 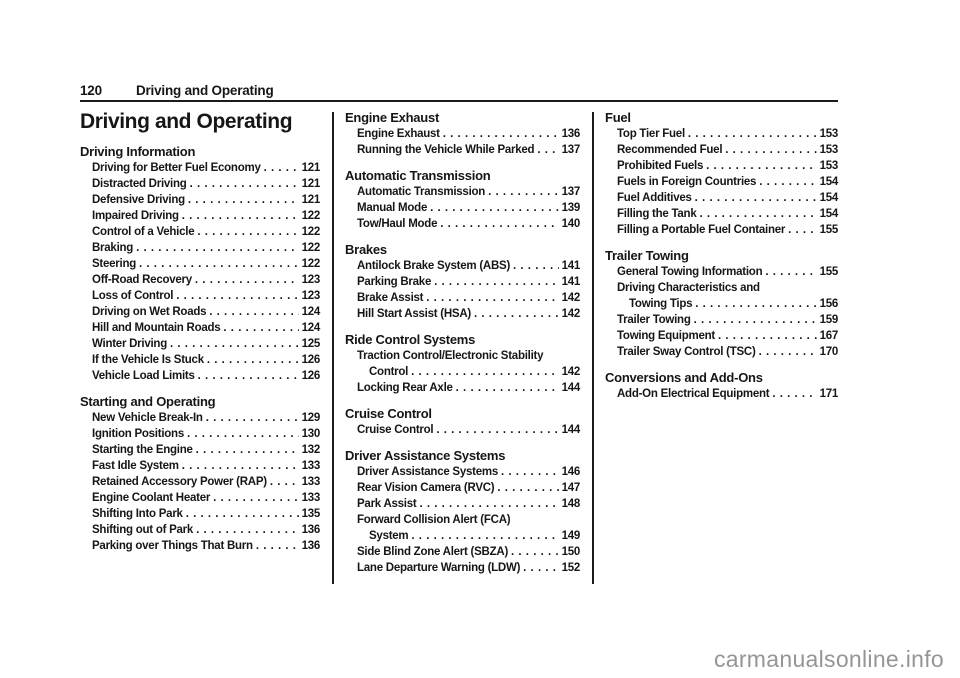 What do you see at coordinates (571, 472) in the screenshot?
I see `entry-page: 146` at bounding box center [571, 472].